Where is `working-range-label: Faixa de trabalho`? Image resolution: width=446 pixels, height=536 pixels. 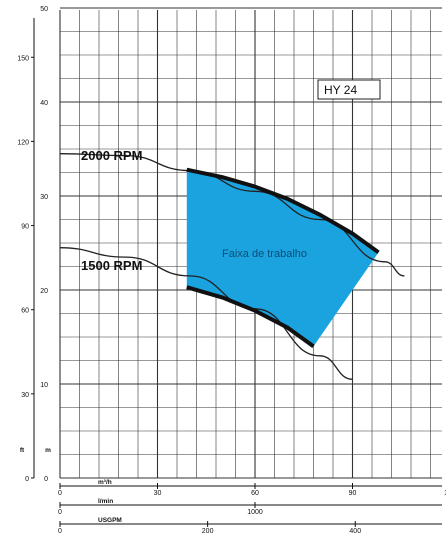
working-range-label: Faixa de trabalho is located at coordinates (264, 254).